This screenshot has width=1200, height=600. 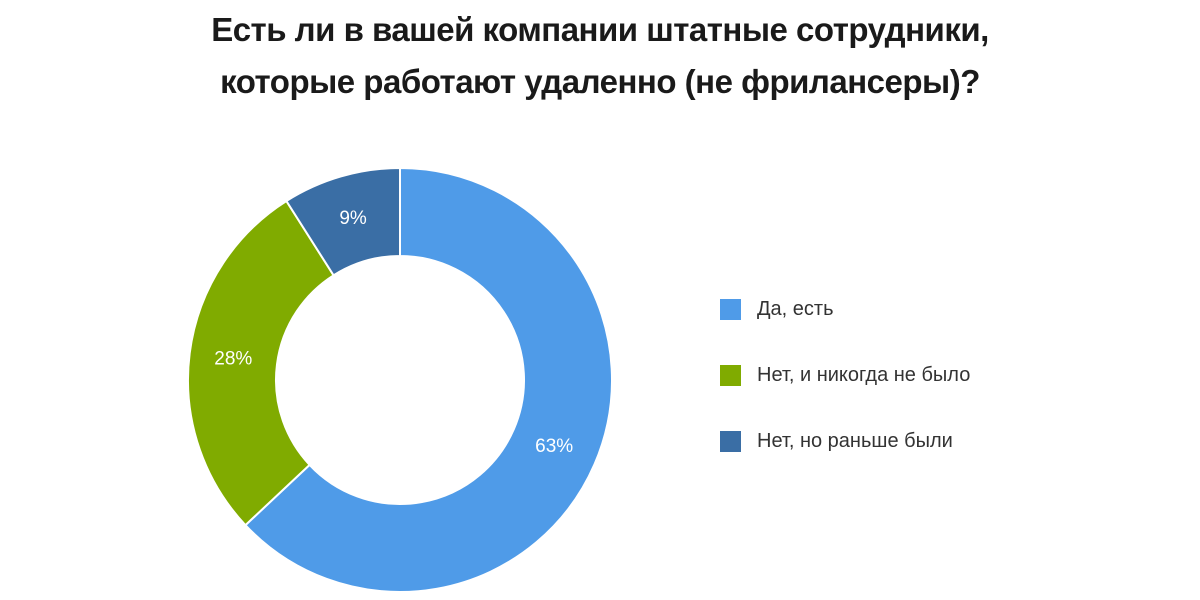 I want to click on legend-item-no-never: Нет, и никогда не было, so click(x=845, y=375).